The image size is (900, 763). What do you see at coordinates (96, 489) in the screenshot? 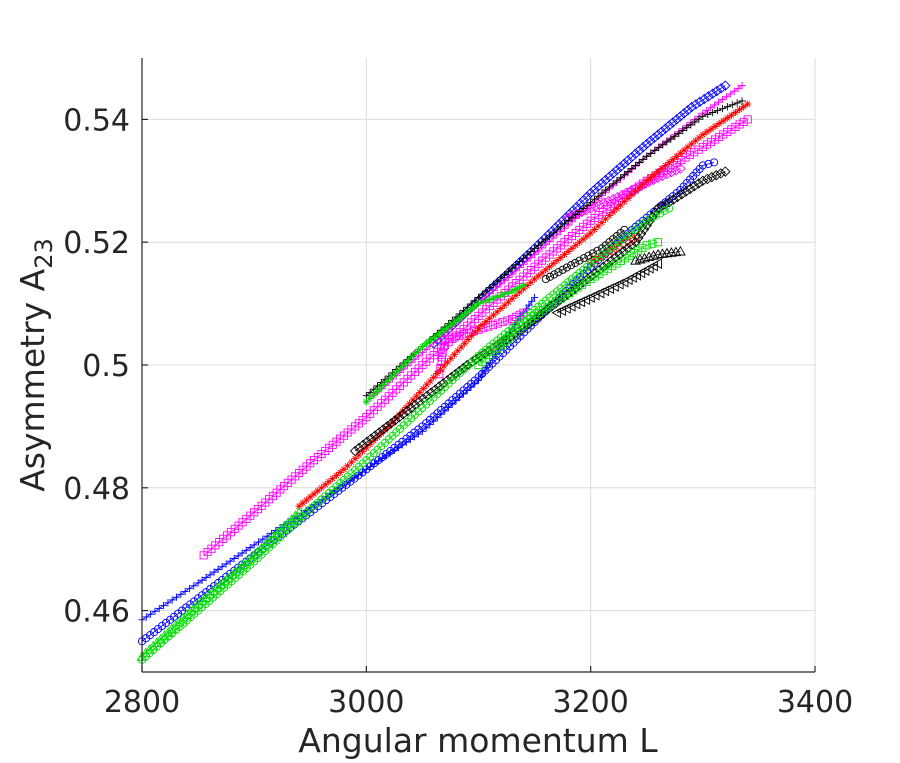
I see `y-tick-label: 0.48` at bounding box center [96, 489].